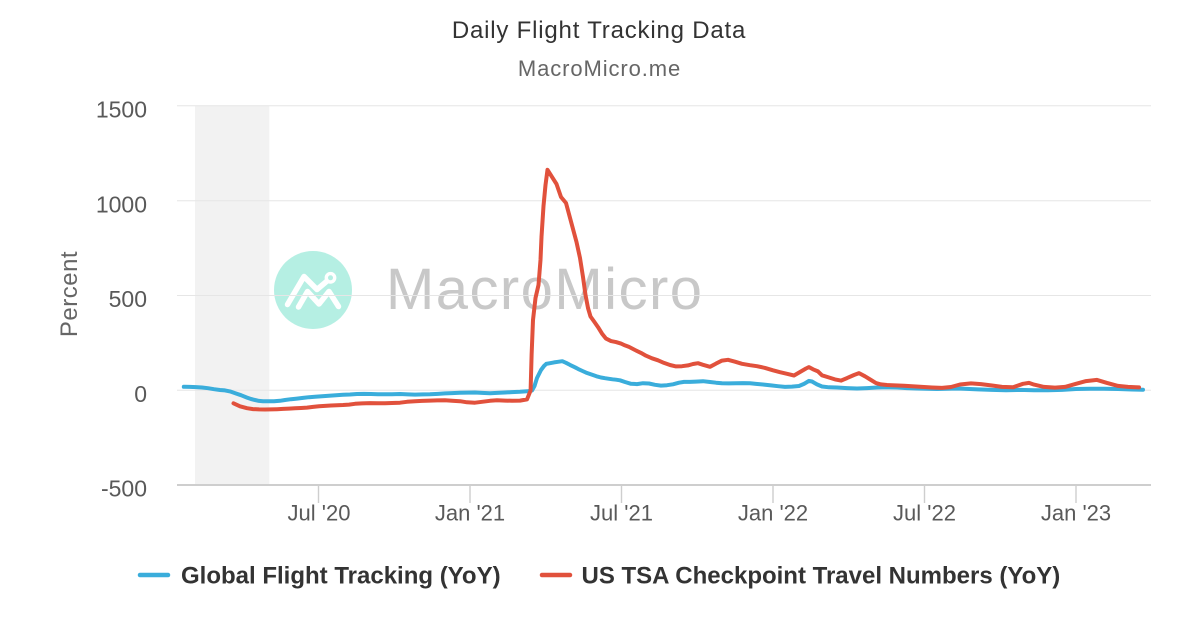 The image size is (1200, 635). What do you see at coordinates (121, 109) in the screenshot?
I see `svg-text: 1500` at bounding box center [121, 109].